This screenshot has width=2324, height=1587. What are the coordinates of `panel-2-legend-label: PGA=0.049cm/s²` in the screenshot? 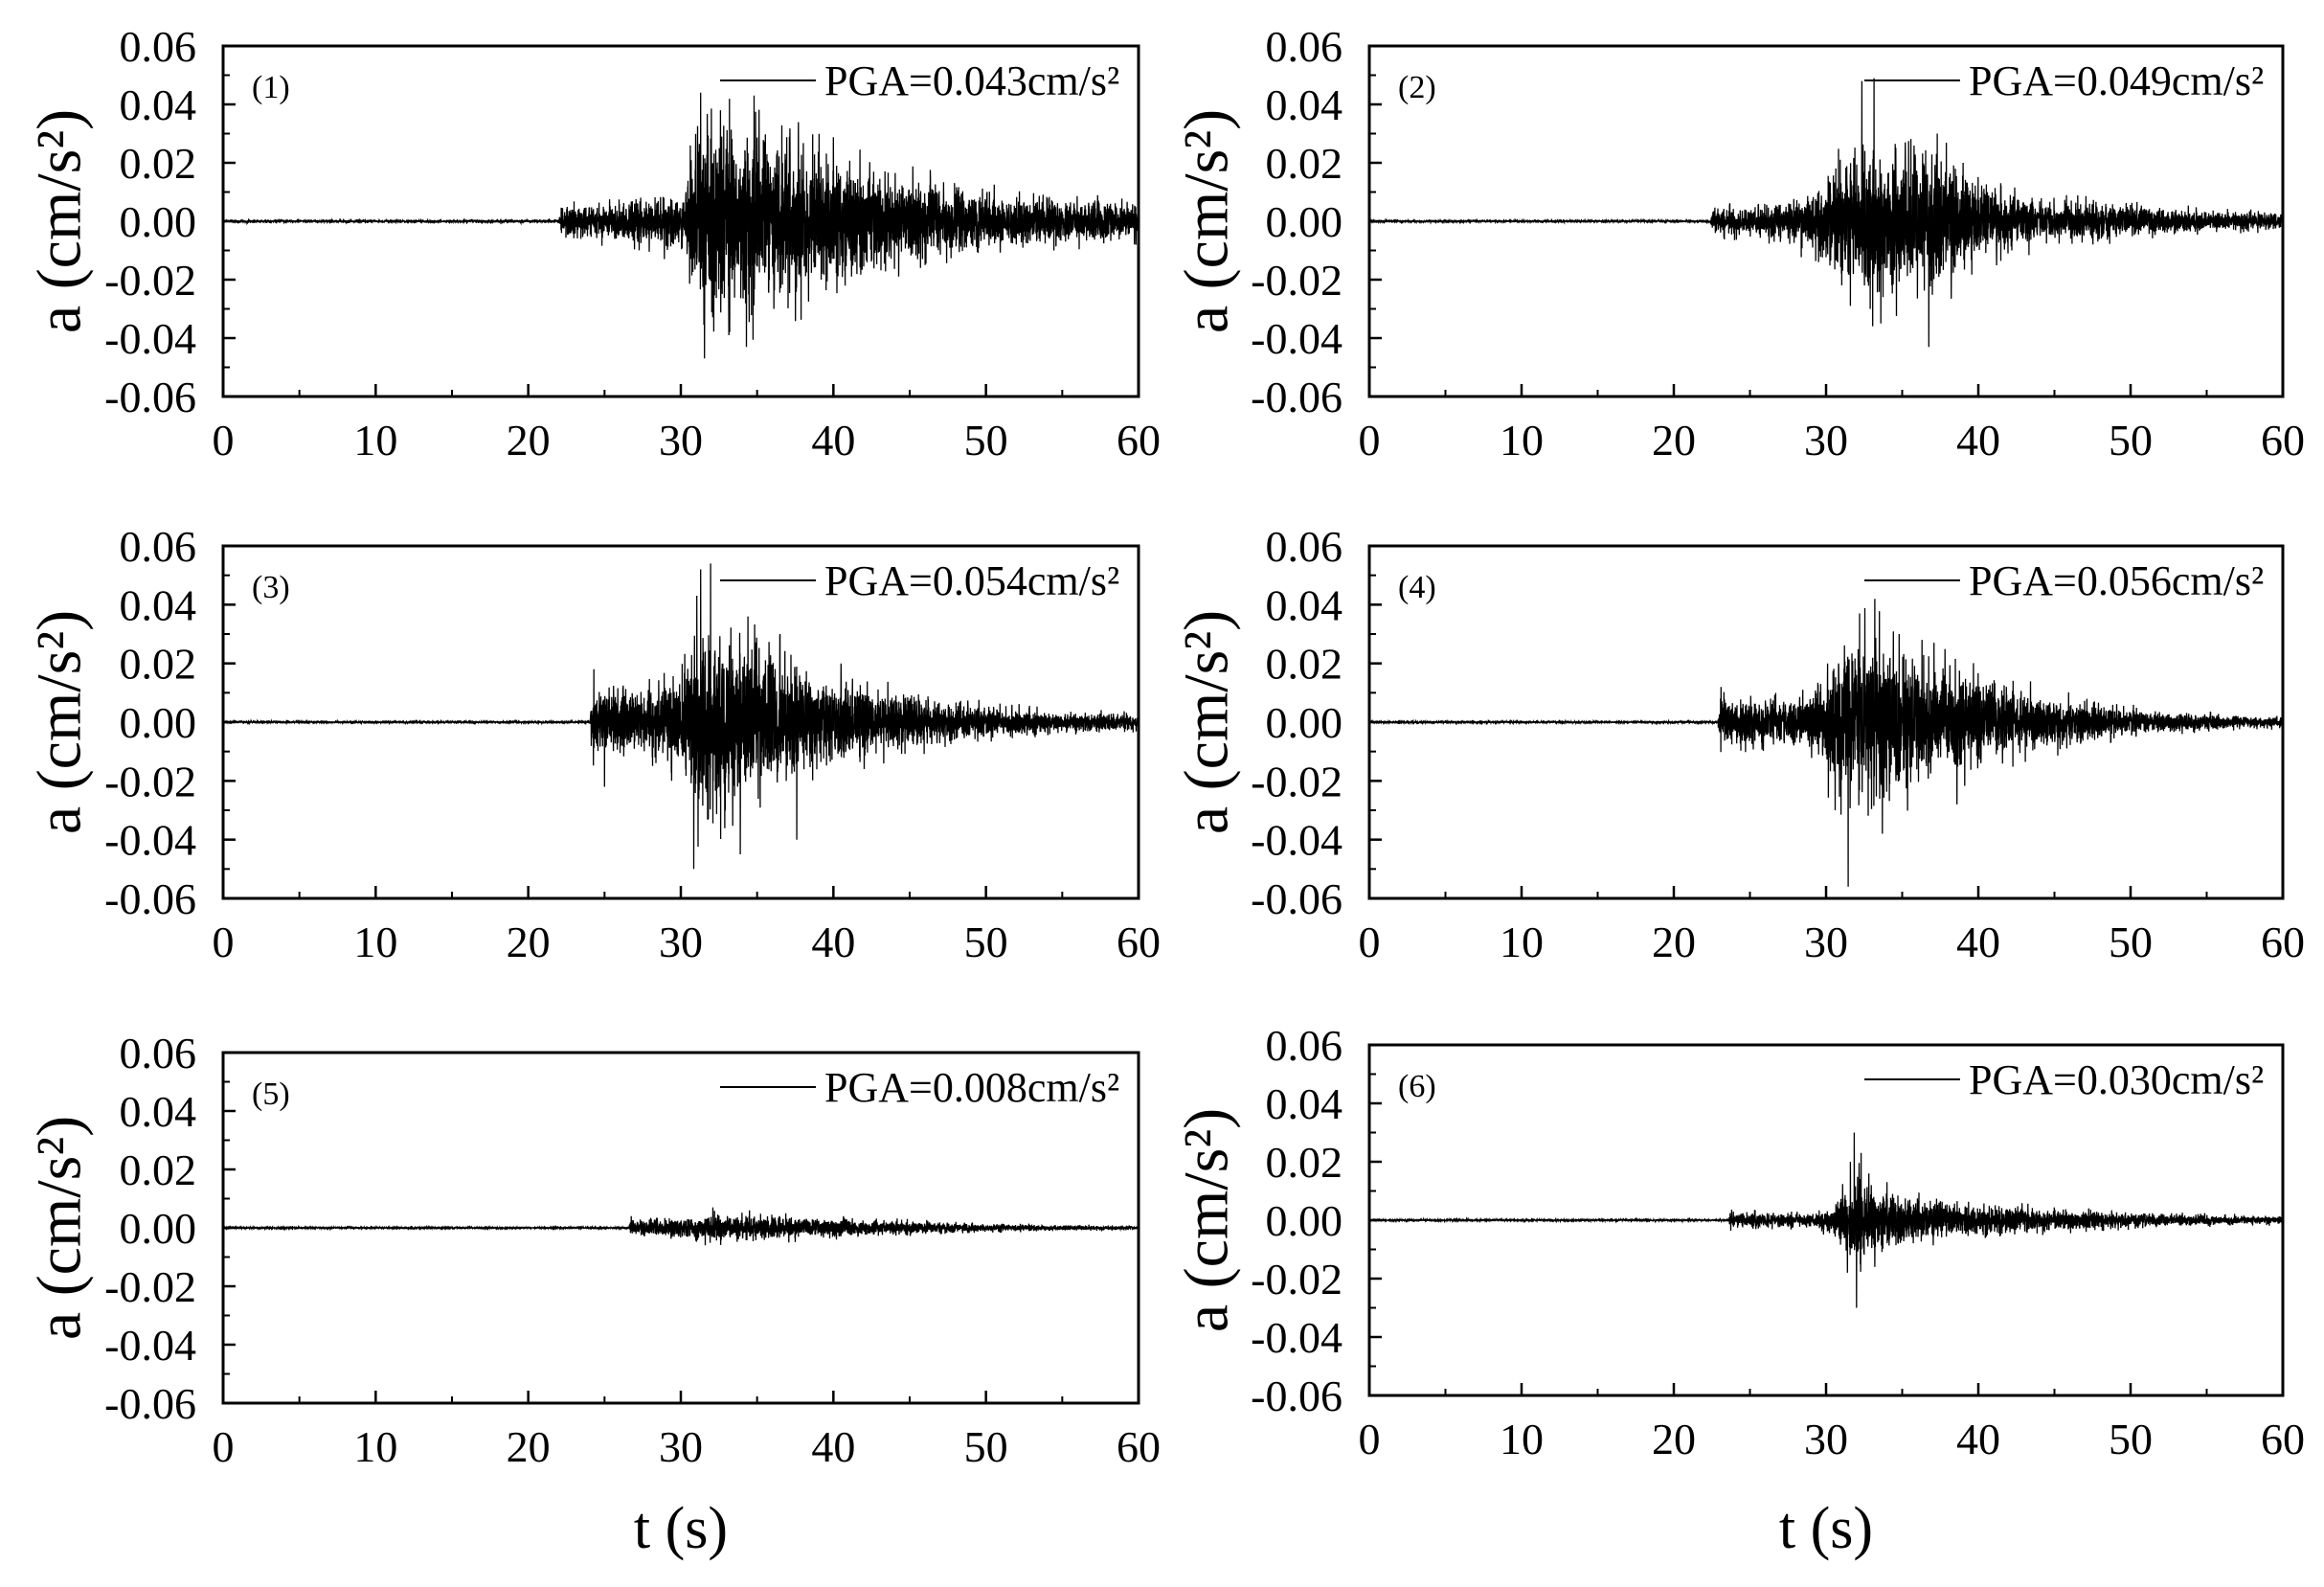 It's located at (2116, 80).